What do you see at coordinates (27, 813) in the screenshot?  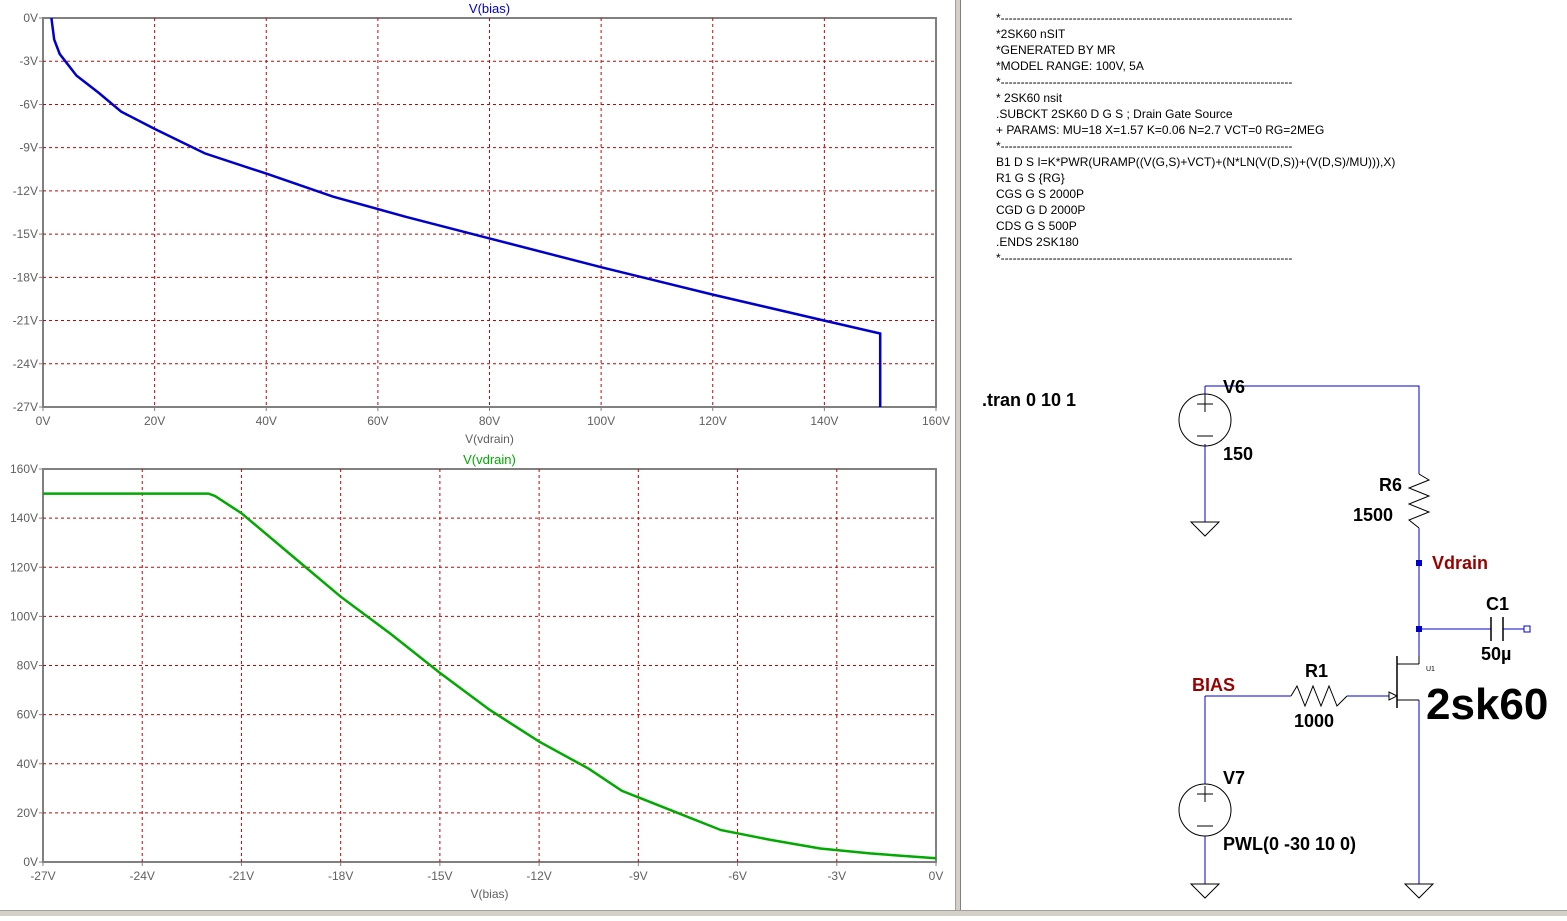 I see `y-tick-label: 20V` at bounding box center [27, 813].